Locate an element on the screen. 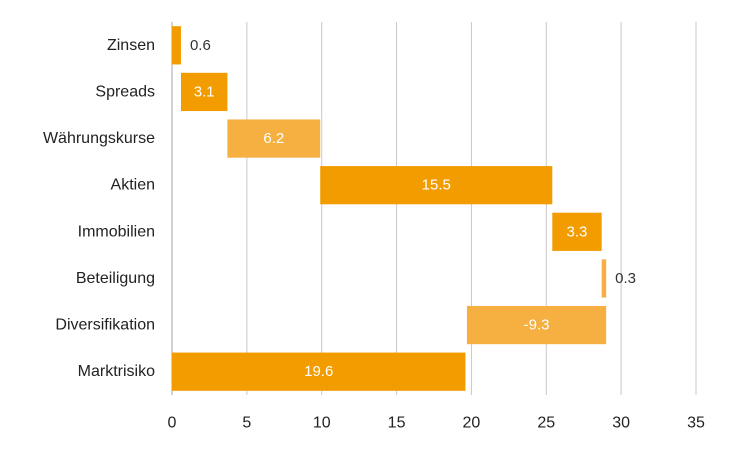 The width and height of the screenshot is (731, 450). x-tick-label: 25 is located at coordinates (546, 423).